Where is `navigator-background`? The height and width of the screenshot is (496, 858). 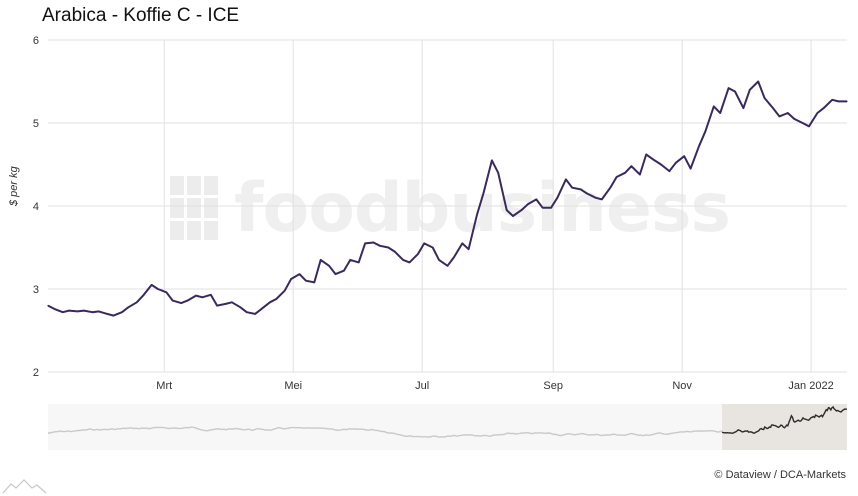
navigator-background is located at coordinates (447, 427).